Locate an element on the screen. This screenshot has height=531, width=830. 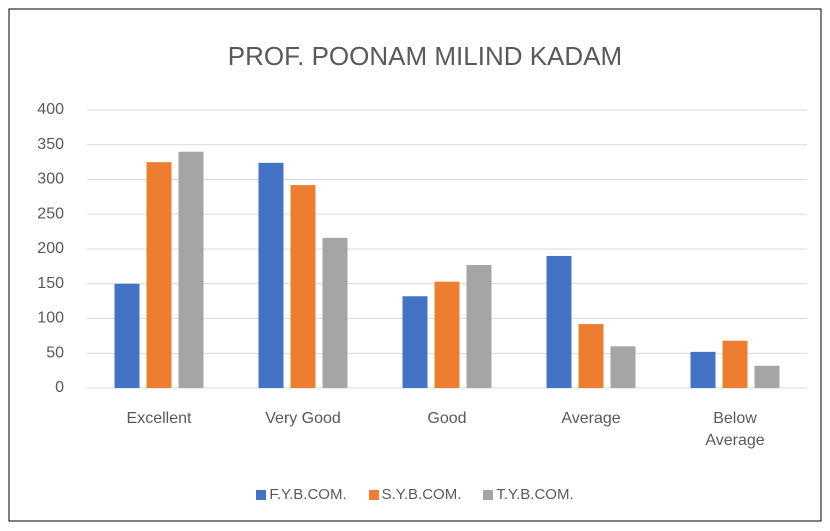
legend: F.Y.B.COM. S.Y.B.COM. T.Y.B.COM. is located at coordinates (415, 494).